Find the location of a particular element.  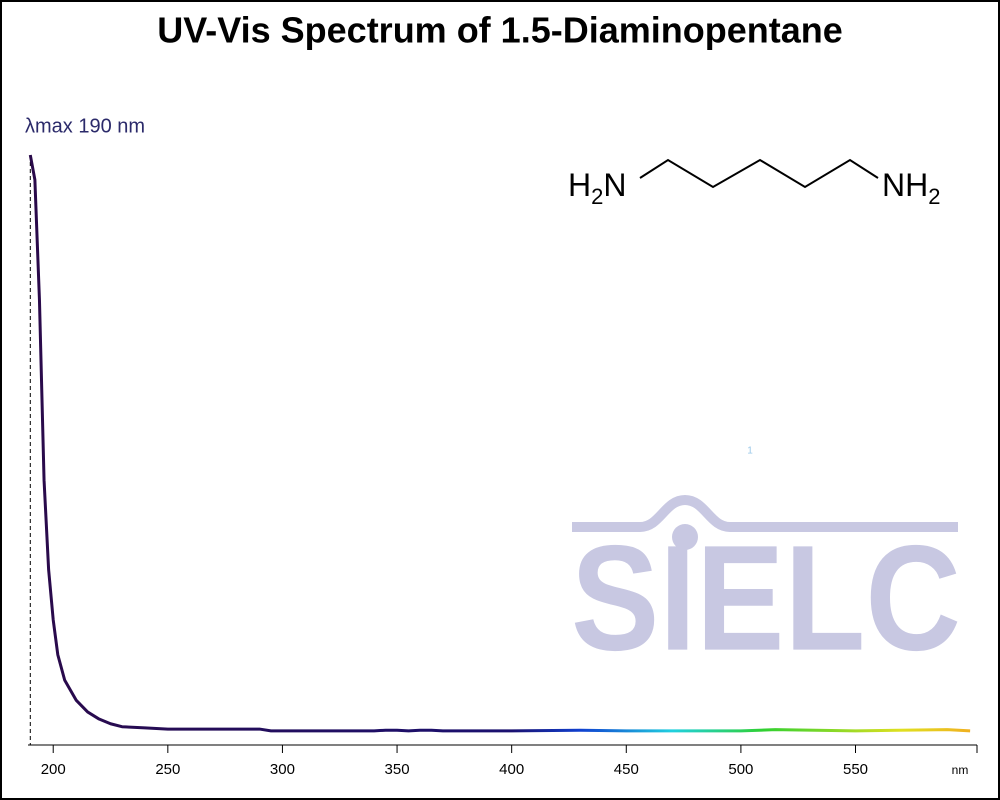

marker-note: 1 is located at coordinates (750, 451).